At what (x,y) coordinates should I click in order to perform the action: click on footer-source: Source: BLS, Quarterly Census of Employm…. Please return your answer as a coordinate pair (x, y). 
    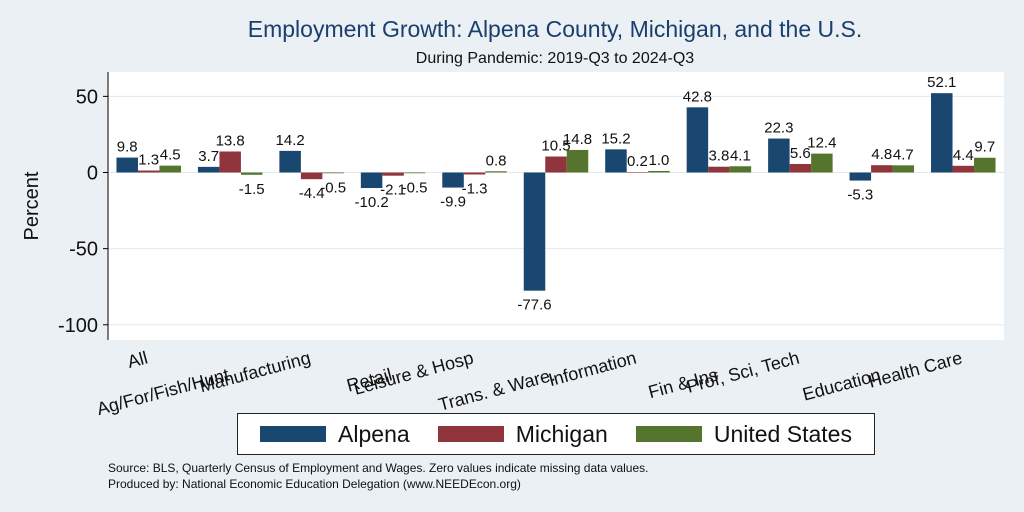
    Looking at the image, I should click on (378, 468).